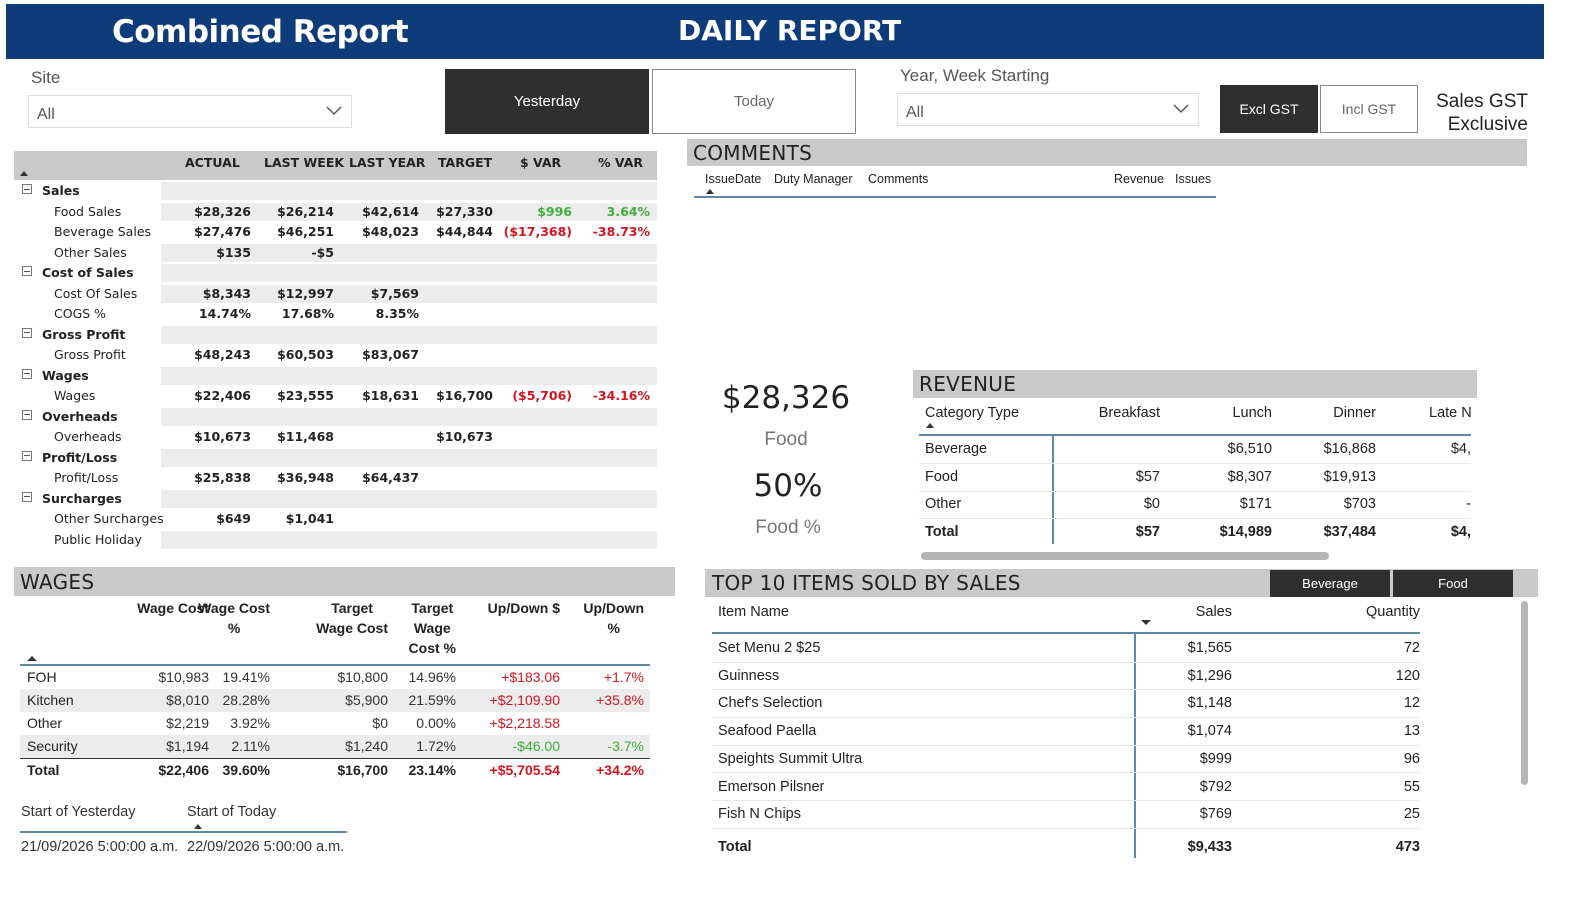 The width and height of the screenshot is (1590, 897). What do you see at coordinates (82, 498) in the screenshot?
I see `group-label: Surcharges` at bounding box center [82, 498].